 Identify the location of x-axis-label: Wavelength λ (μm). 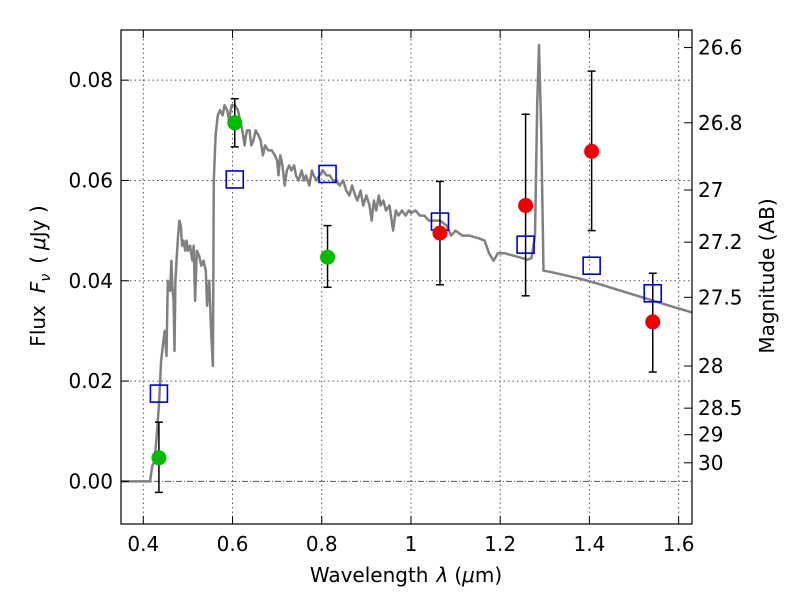
(406, 575).